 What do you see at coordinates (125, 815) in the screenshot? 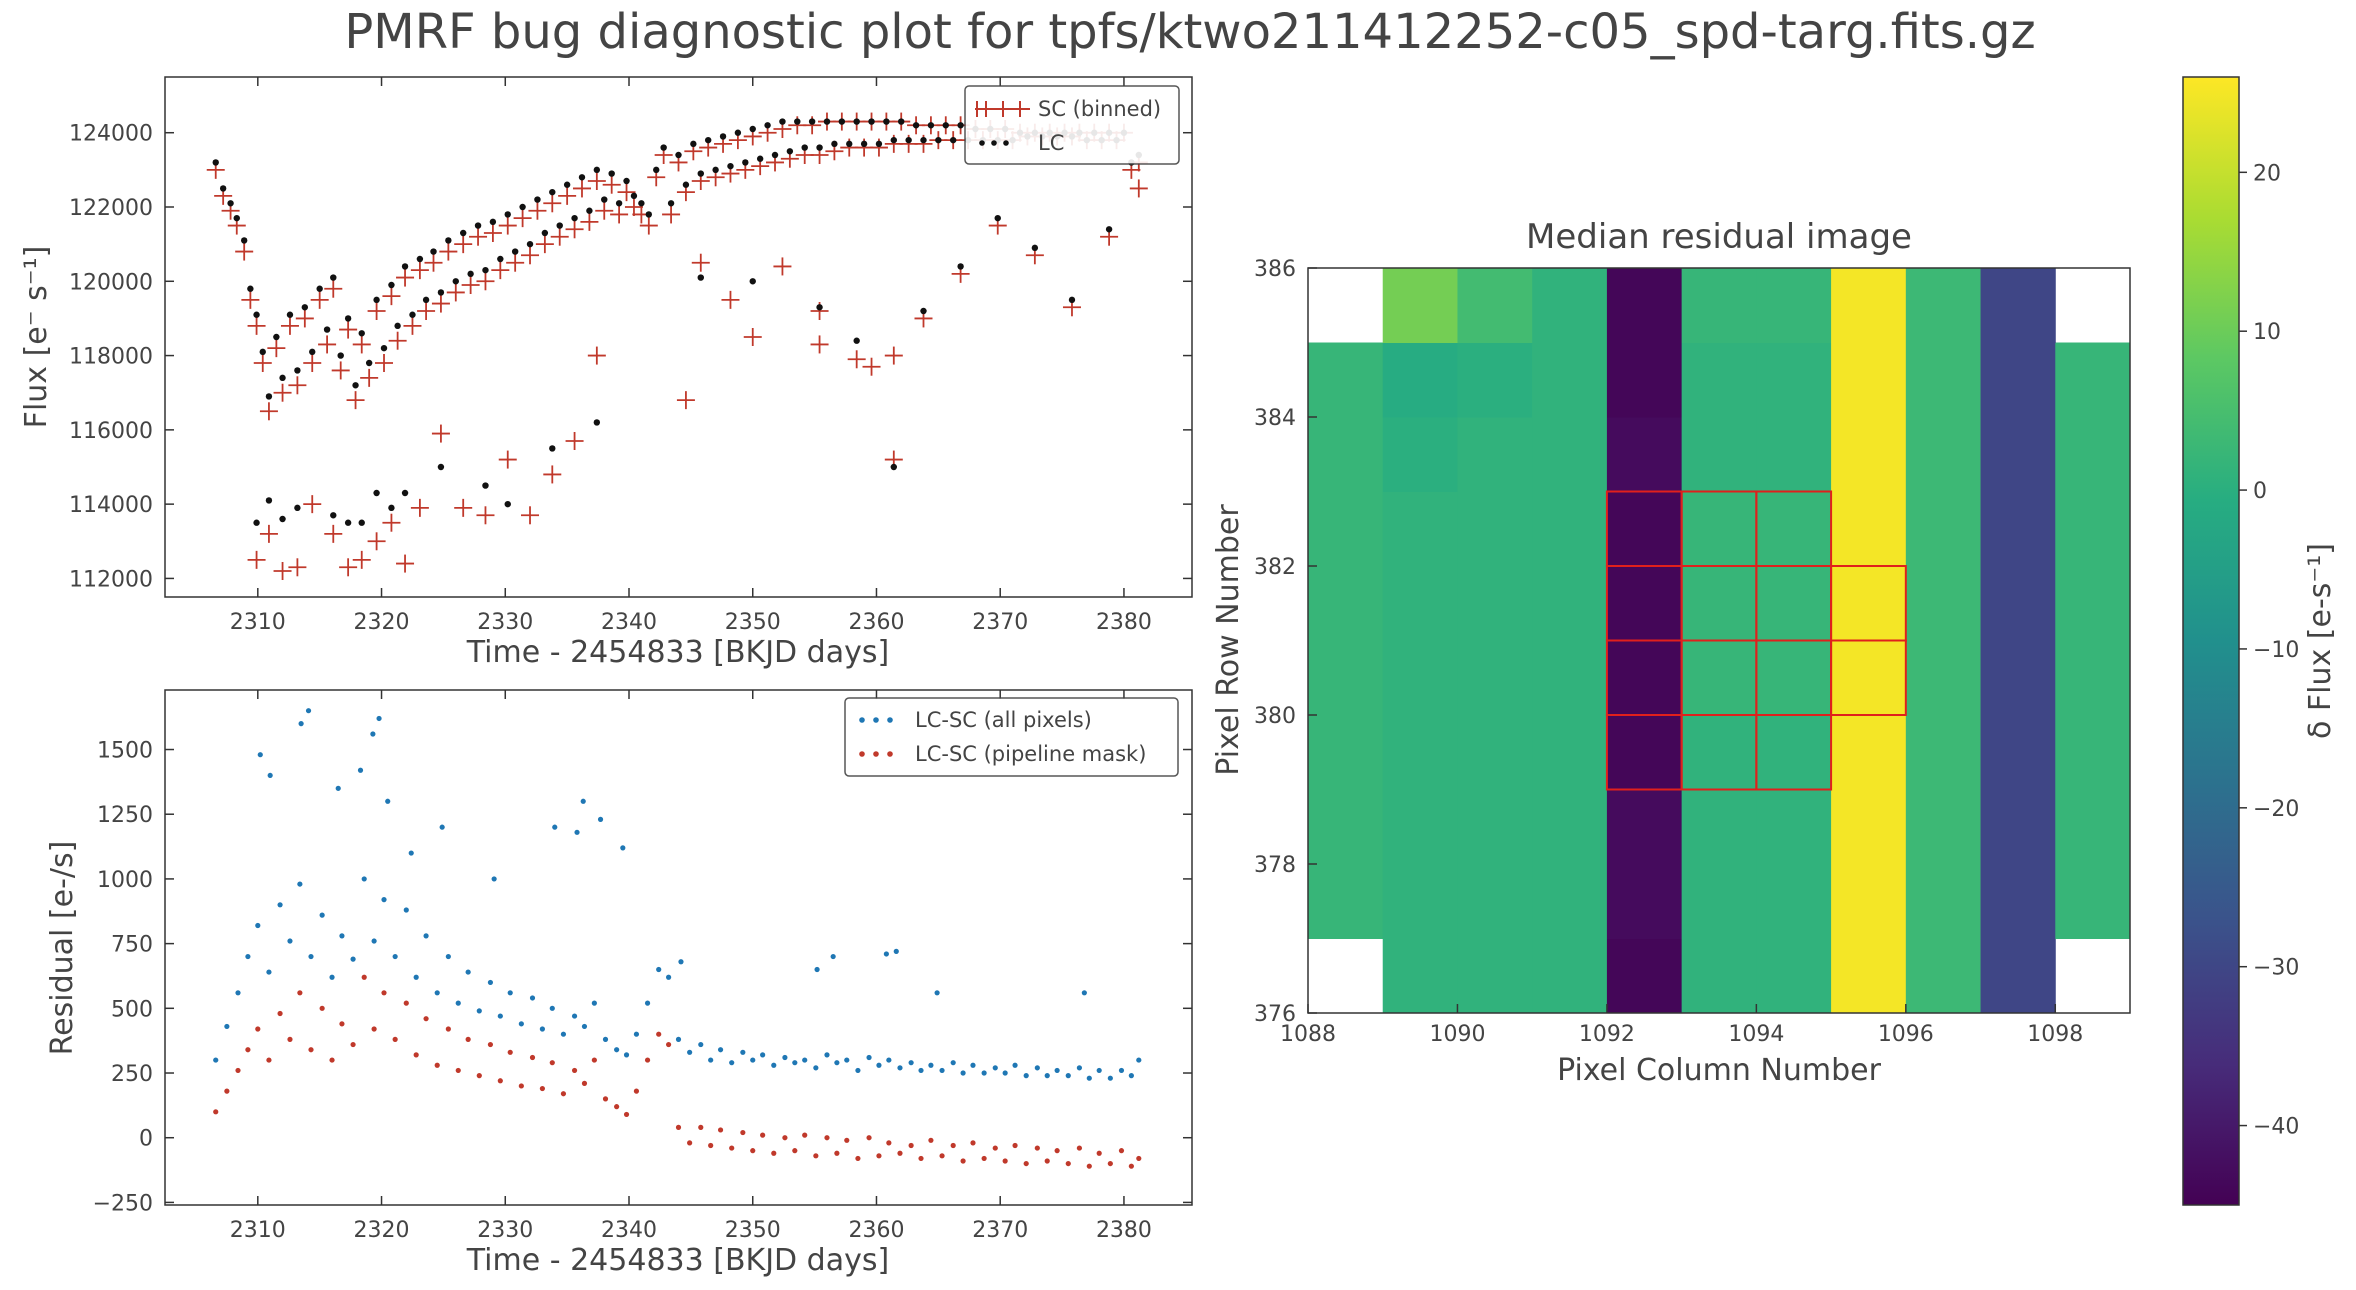
I see `residual-y-tick-label: 1250` at bounding box center [125, 815].